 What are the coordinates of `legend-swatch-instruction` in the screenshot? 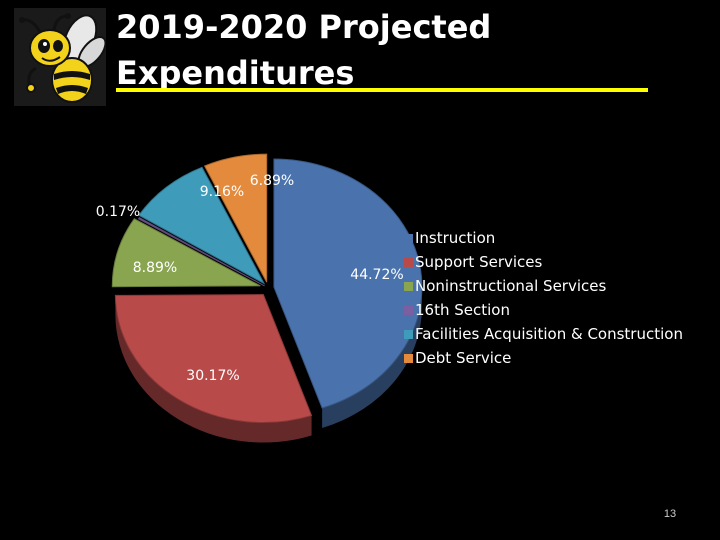 It's located at (408, 238).